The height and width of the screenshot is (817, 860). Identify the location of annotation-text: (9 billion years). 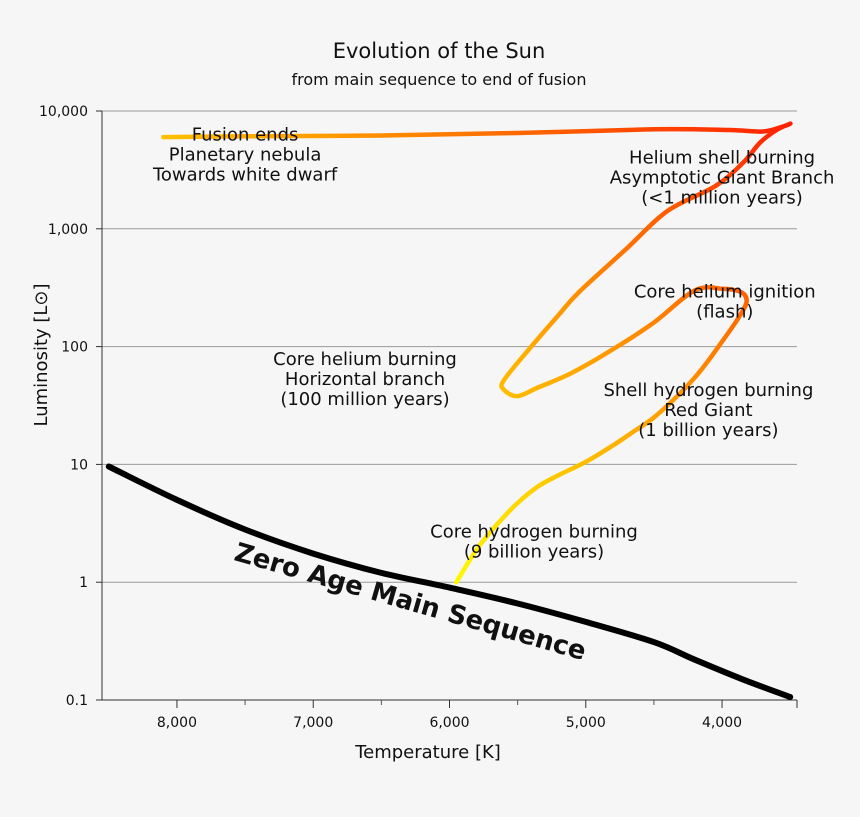
(534, 551).